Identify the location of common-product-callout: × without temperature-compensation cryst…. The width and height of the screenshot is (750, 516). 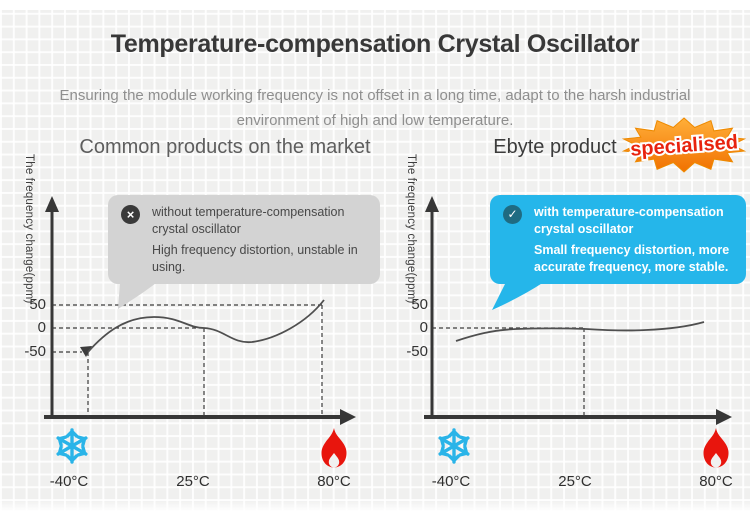
(244, 252).